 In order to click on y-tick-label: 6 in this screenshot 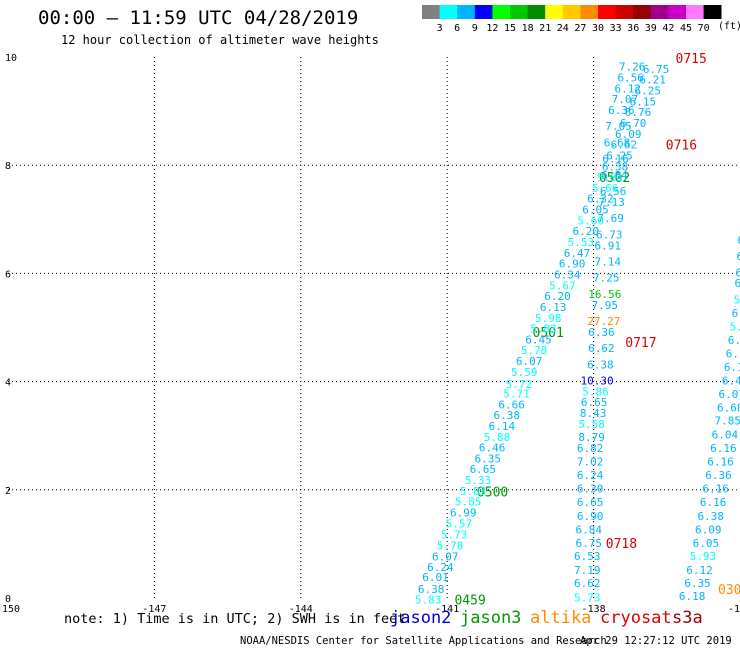, I will do `click(8, 274)`.